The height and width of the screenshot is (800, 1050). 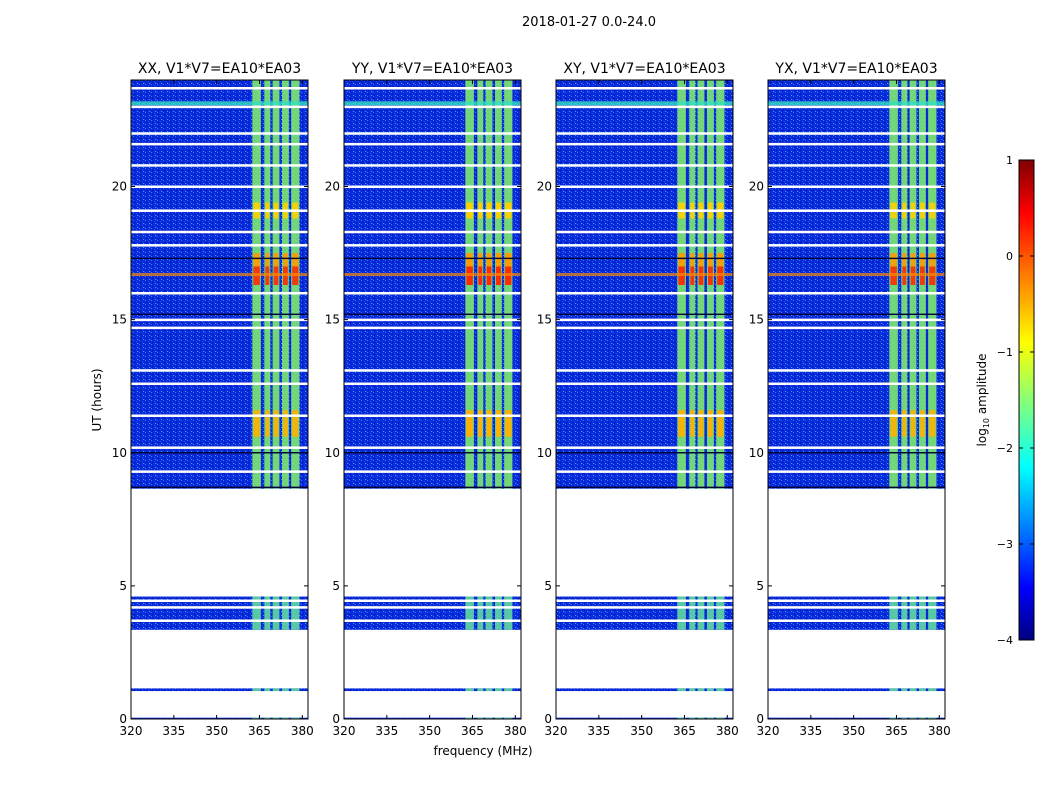 What do you see at coordinates (131, 731) in the screenshot?
I see `x-tick-label: 320` at bounding box center [131, 731].